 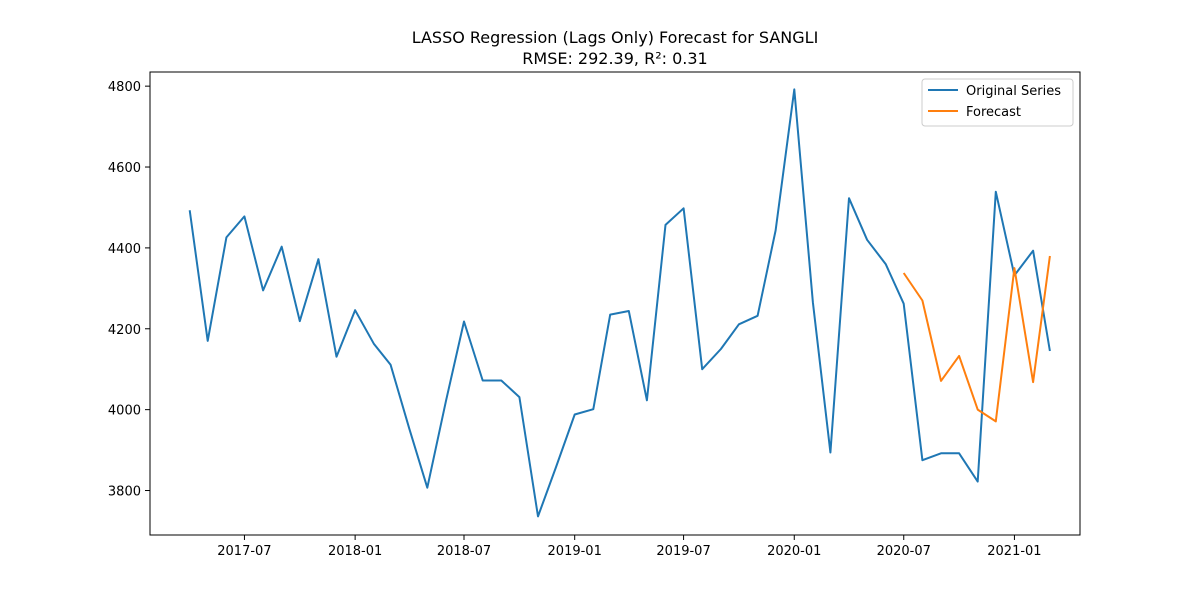 I want to click on legend-label-original-series: Original Series, so click(x=1013, y=91).